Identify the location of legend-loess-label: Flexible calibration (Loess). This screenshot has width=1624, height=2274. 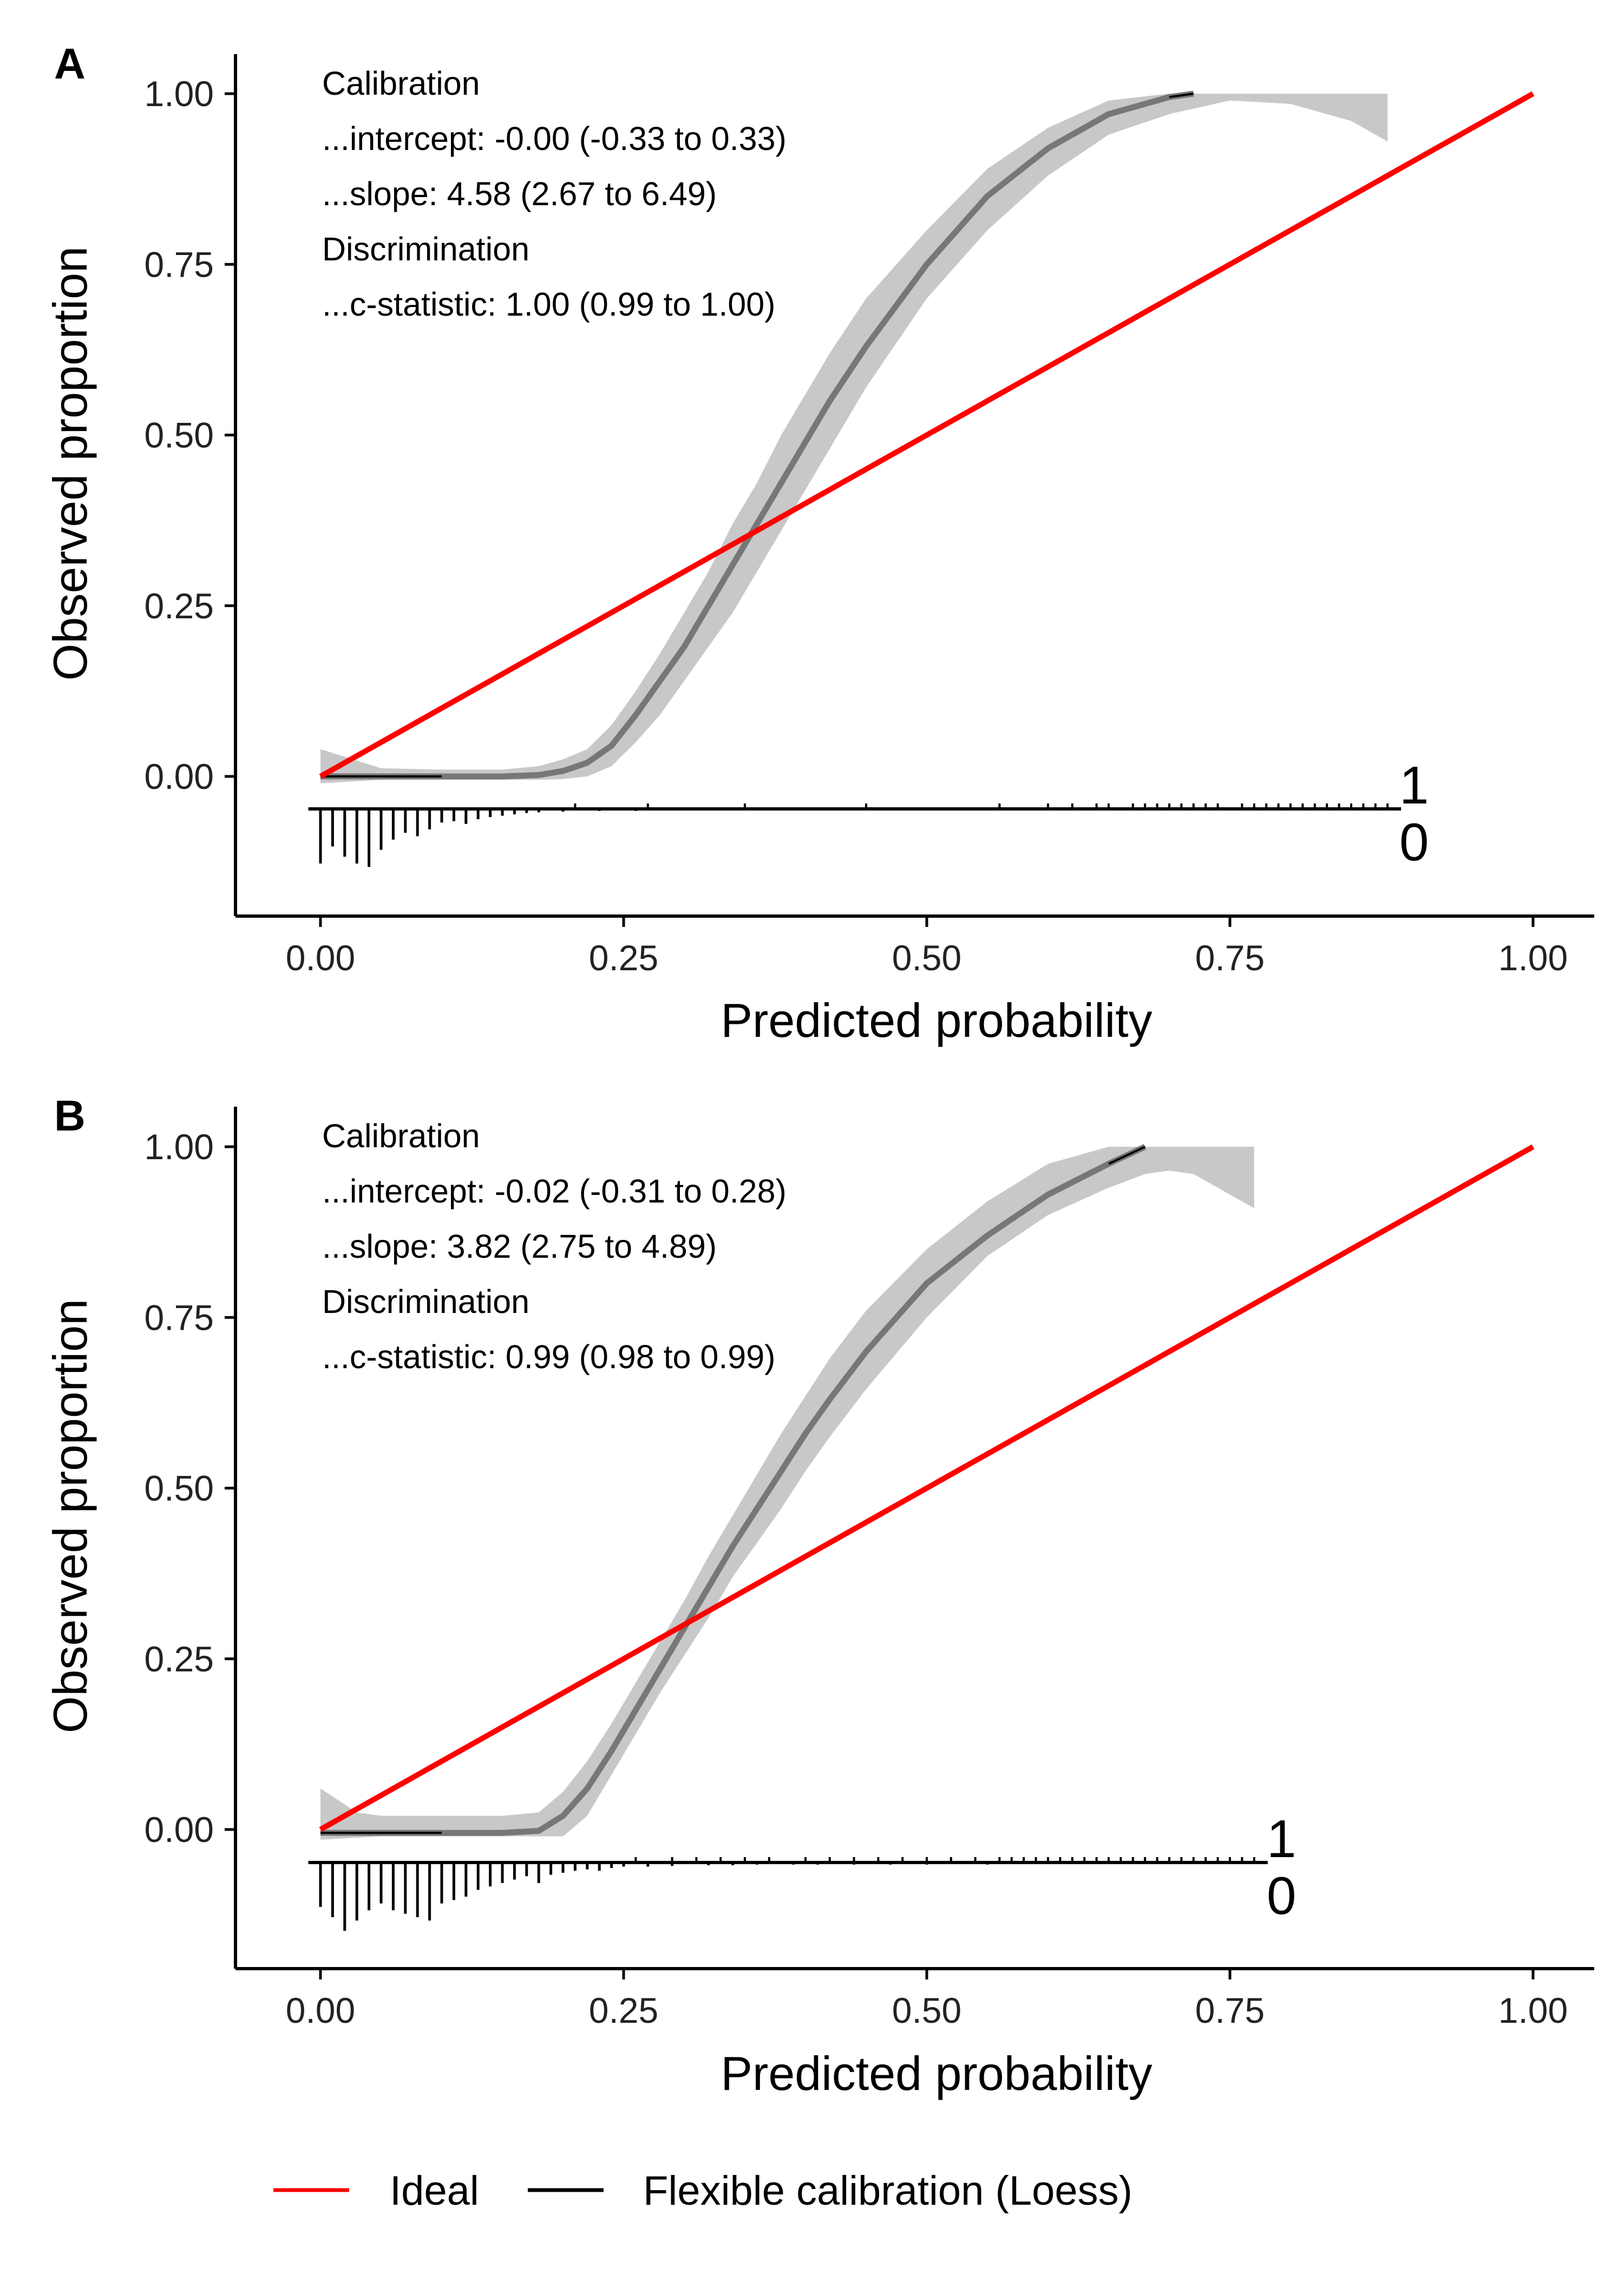
(888, 2191).